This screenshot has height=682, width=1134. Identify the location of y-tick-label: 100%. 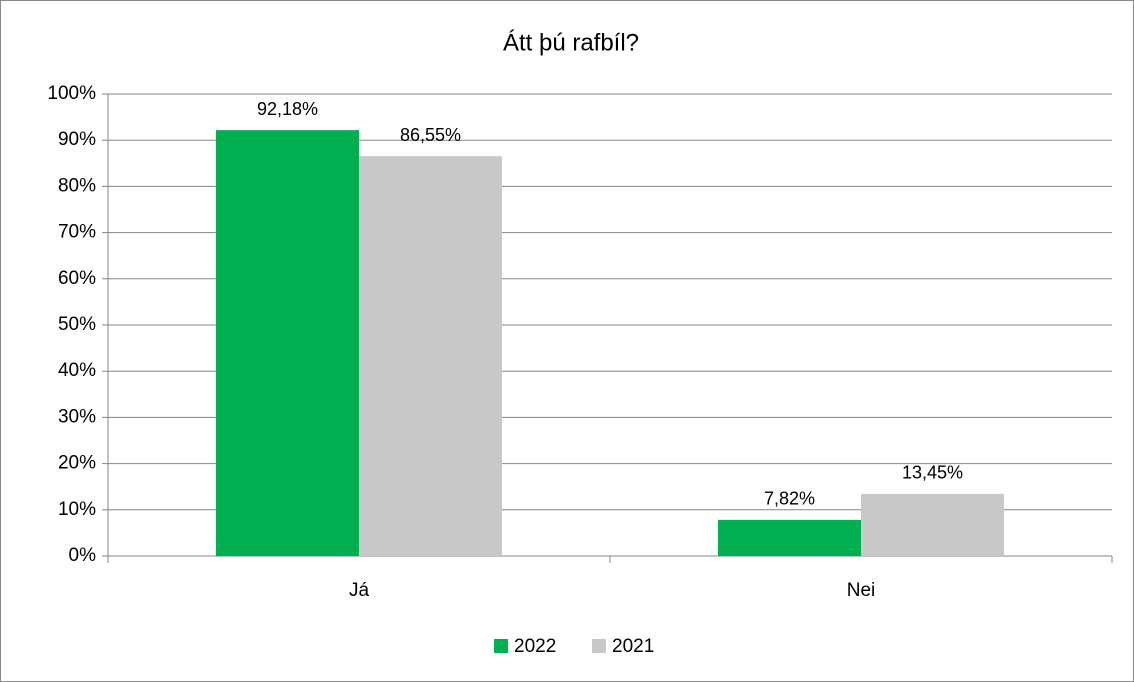
(71, 93).